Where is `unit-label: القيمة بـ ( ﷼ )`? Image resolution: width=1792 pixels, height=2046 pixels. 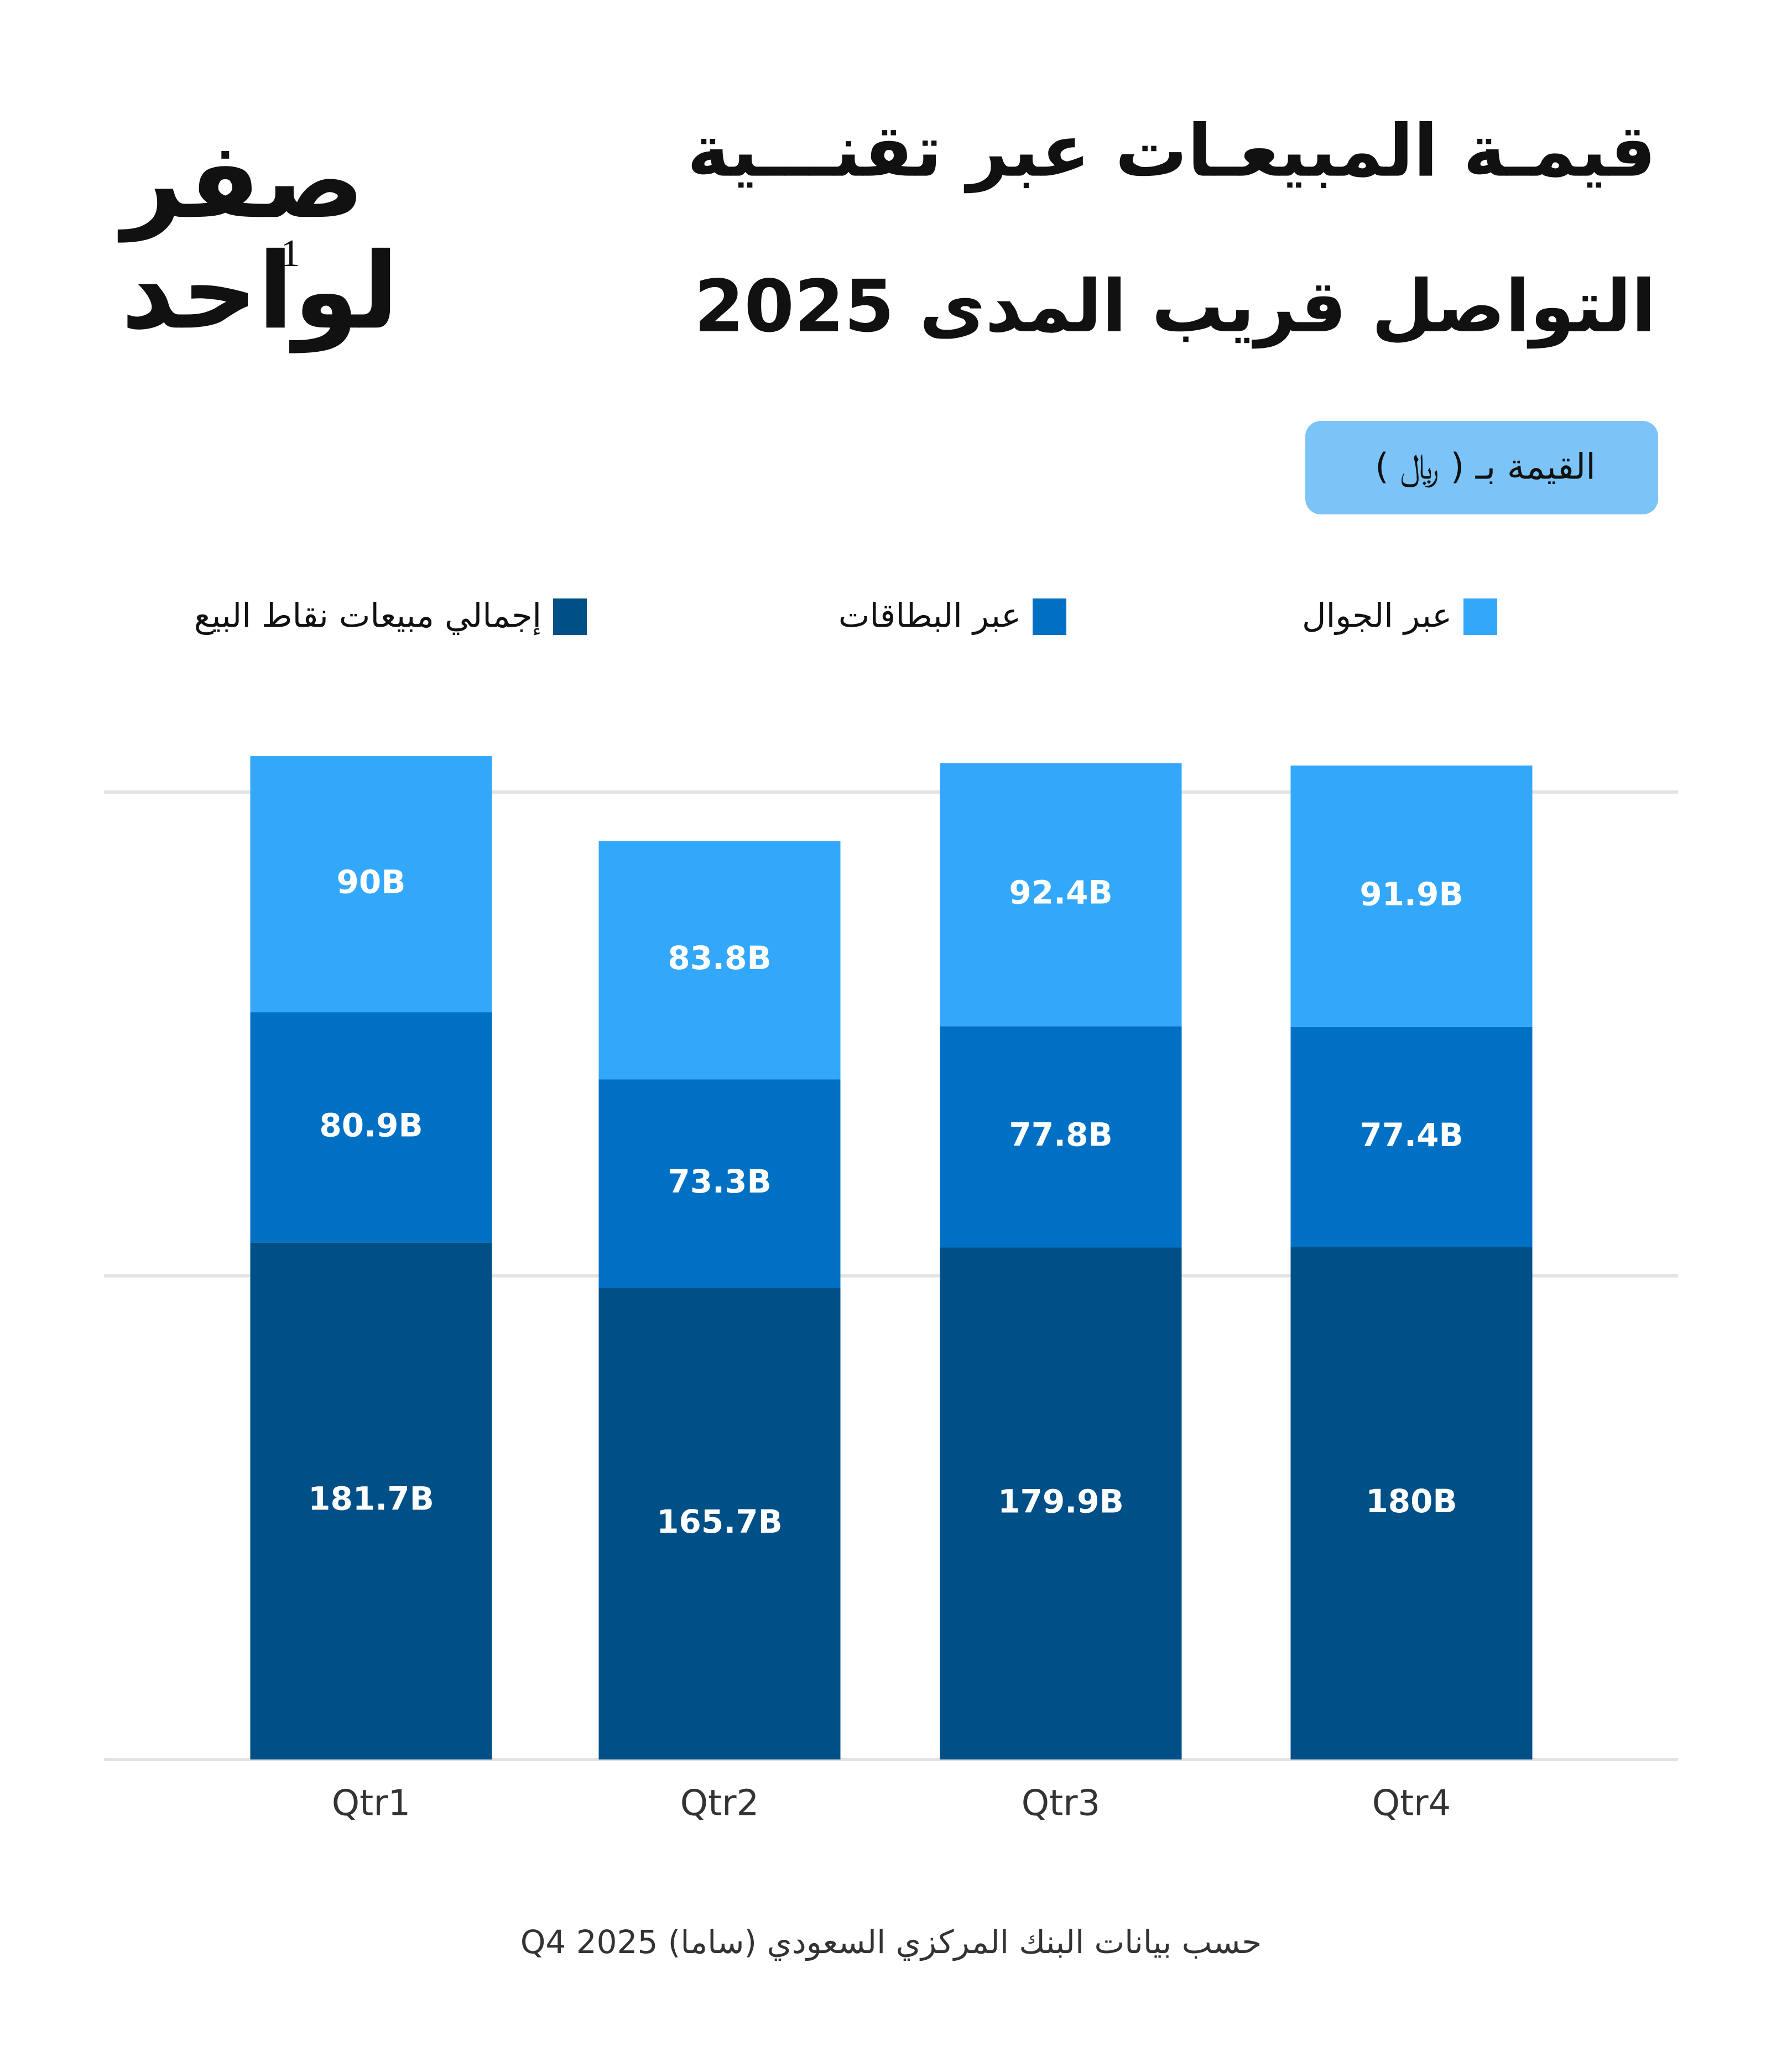
unit-label: القيمة بـ ( ﷼ ) is located at coordinates (1485, 467).